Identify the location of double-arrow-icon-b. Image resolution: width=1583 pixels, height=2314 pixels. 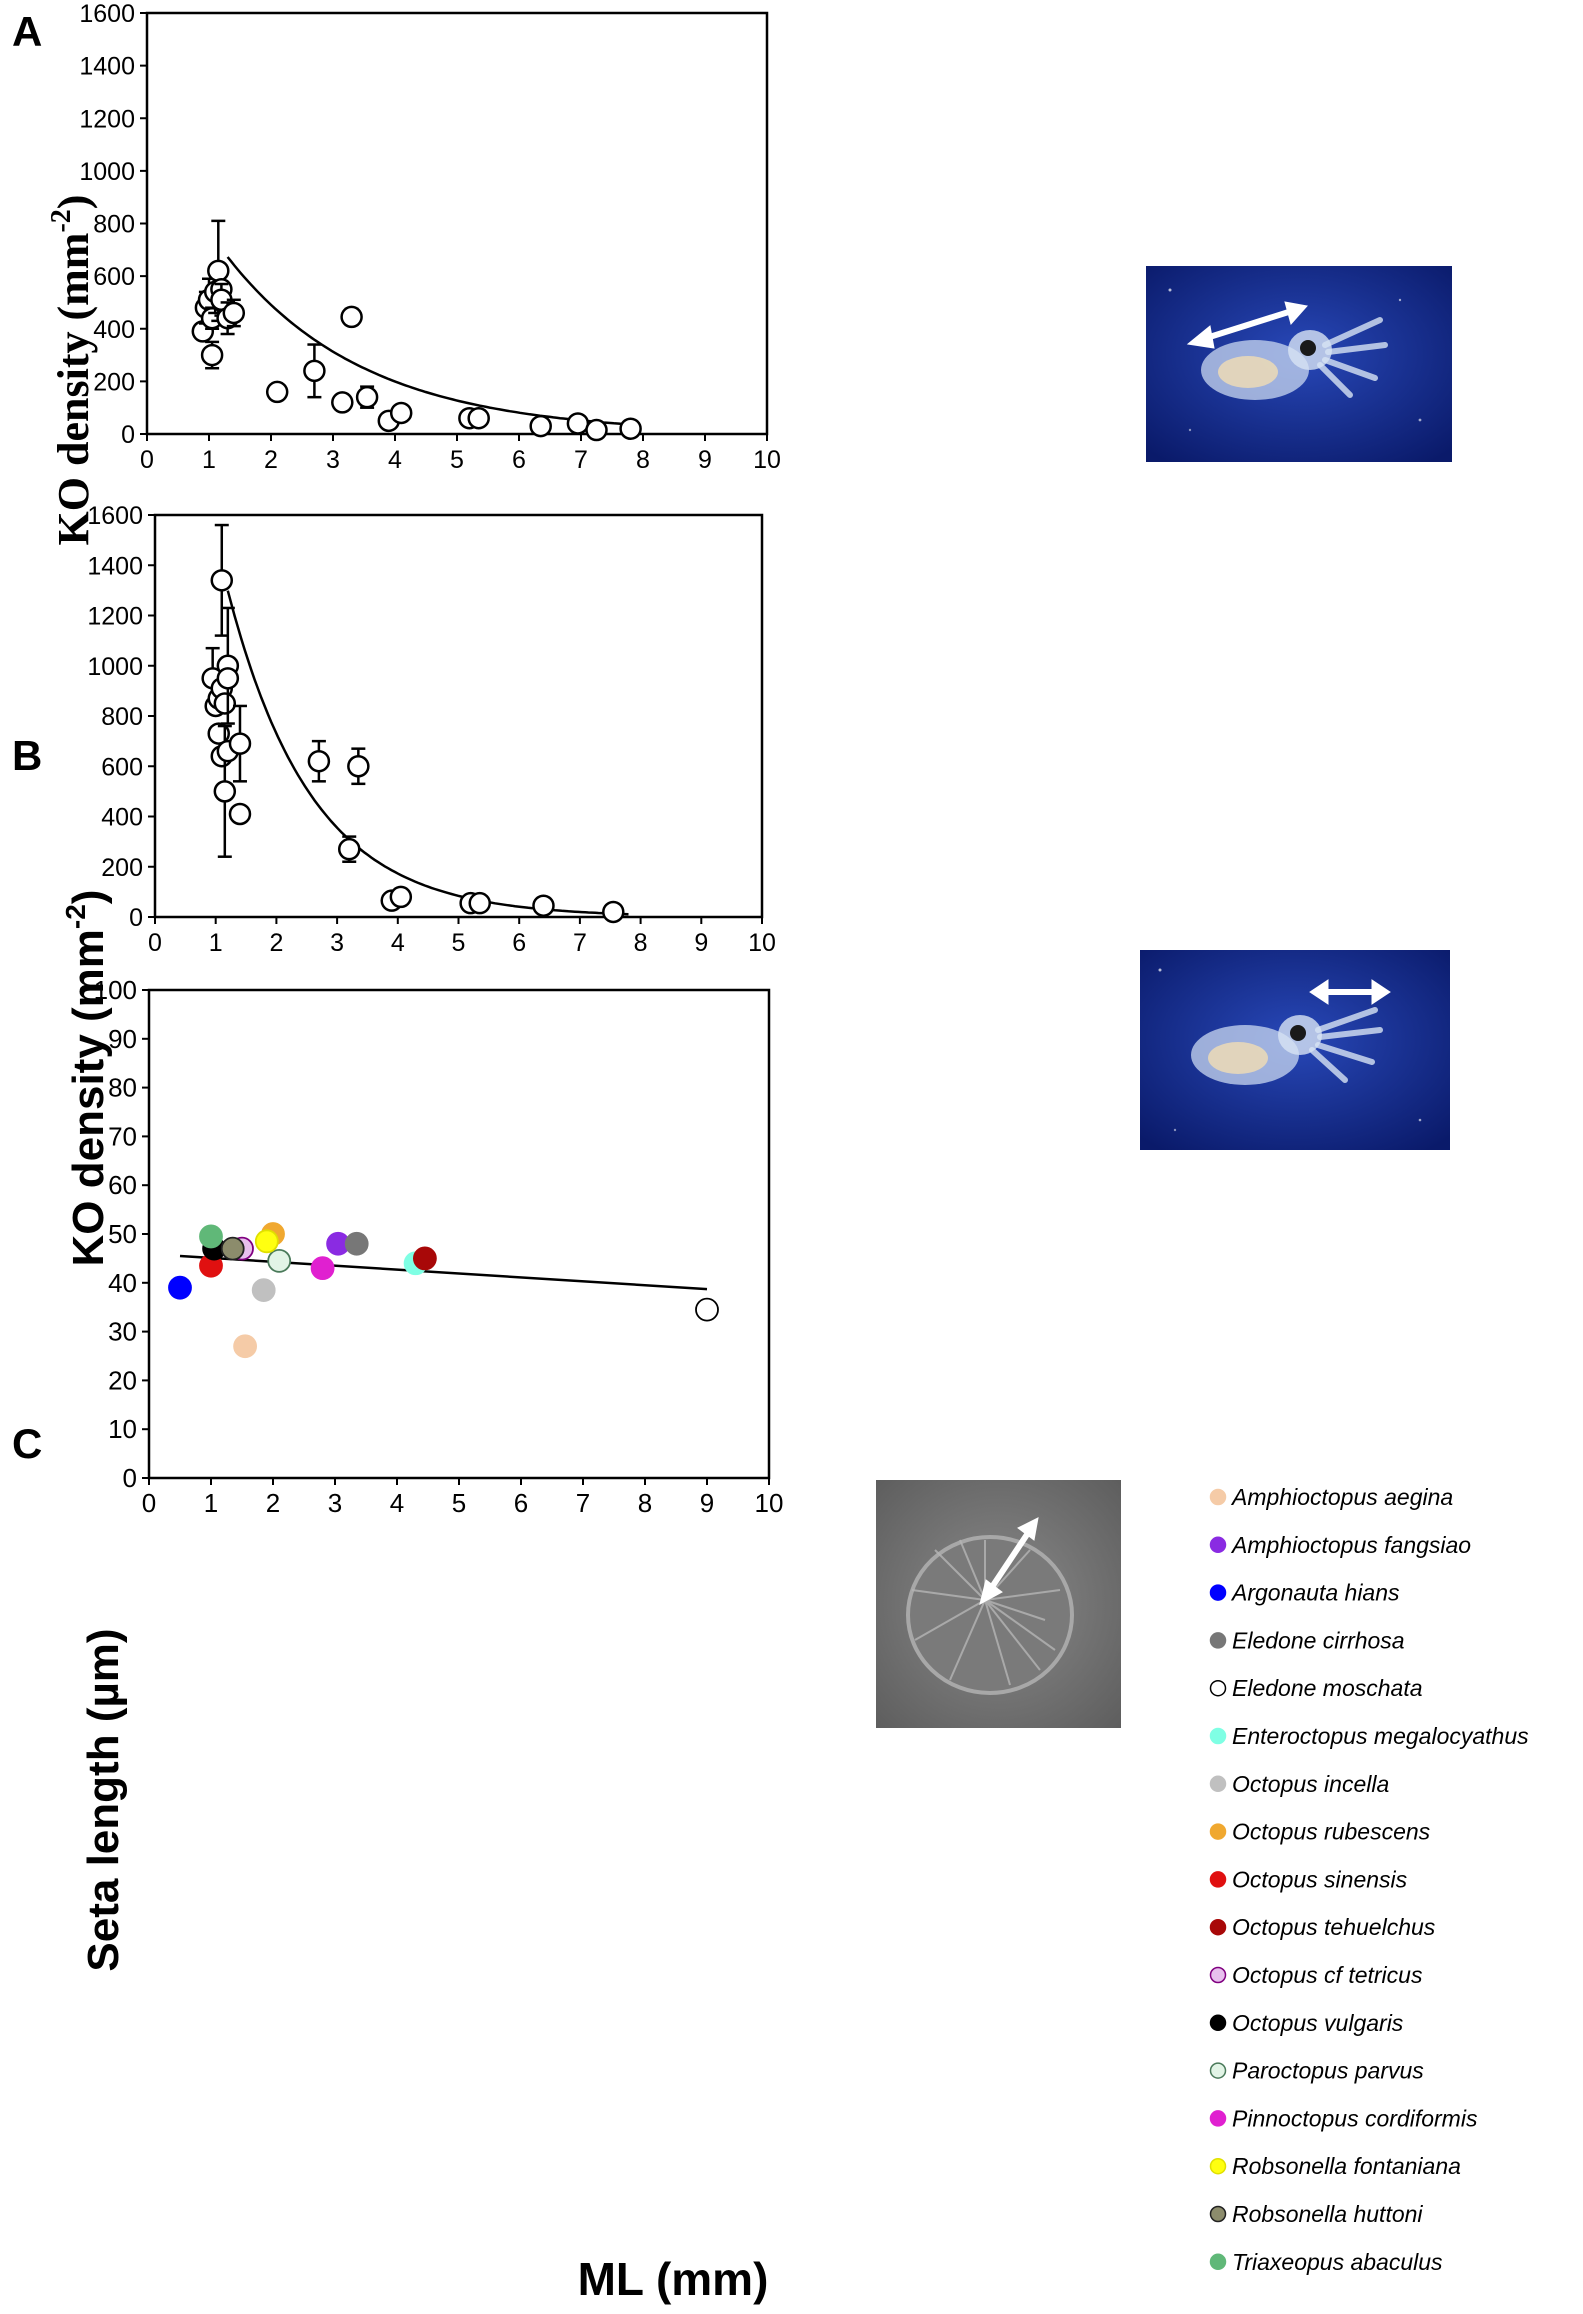
(1350, 992).